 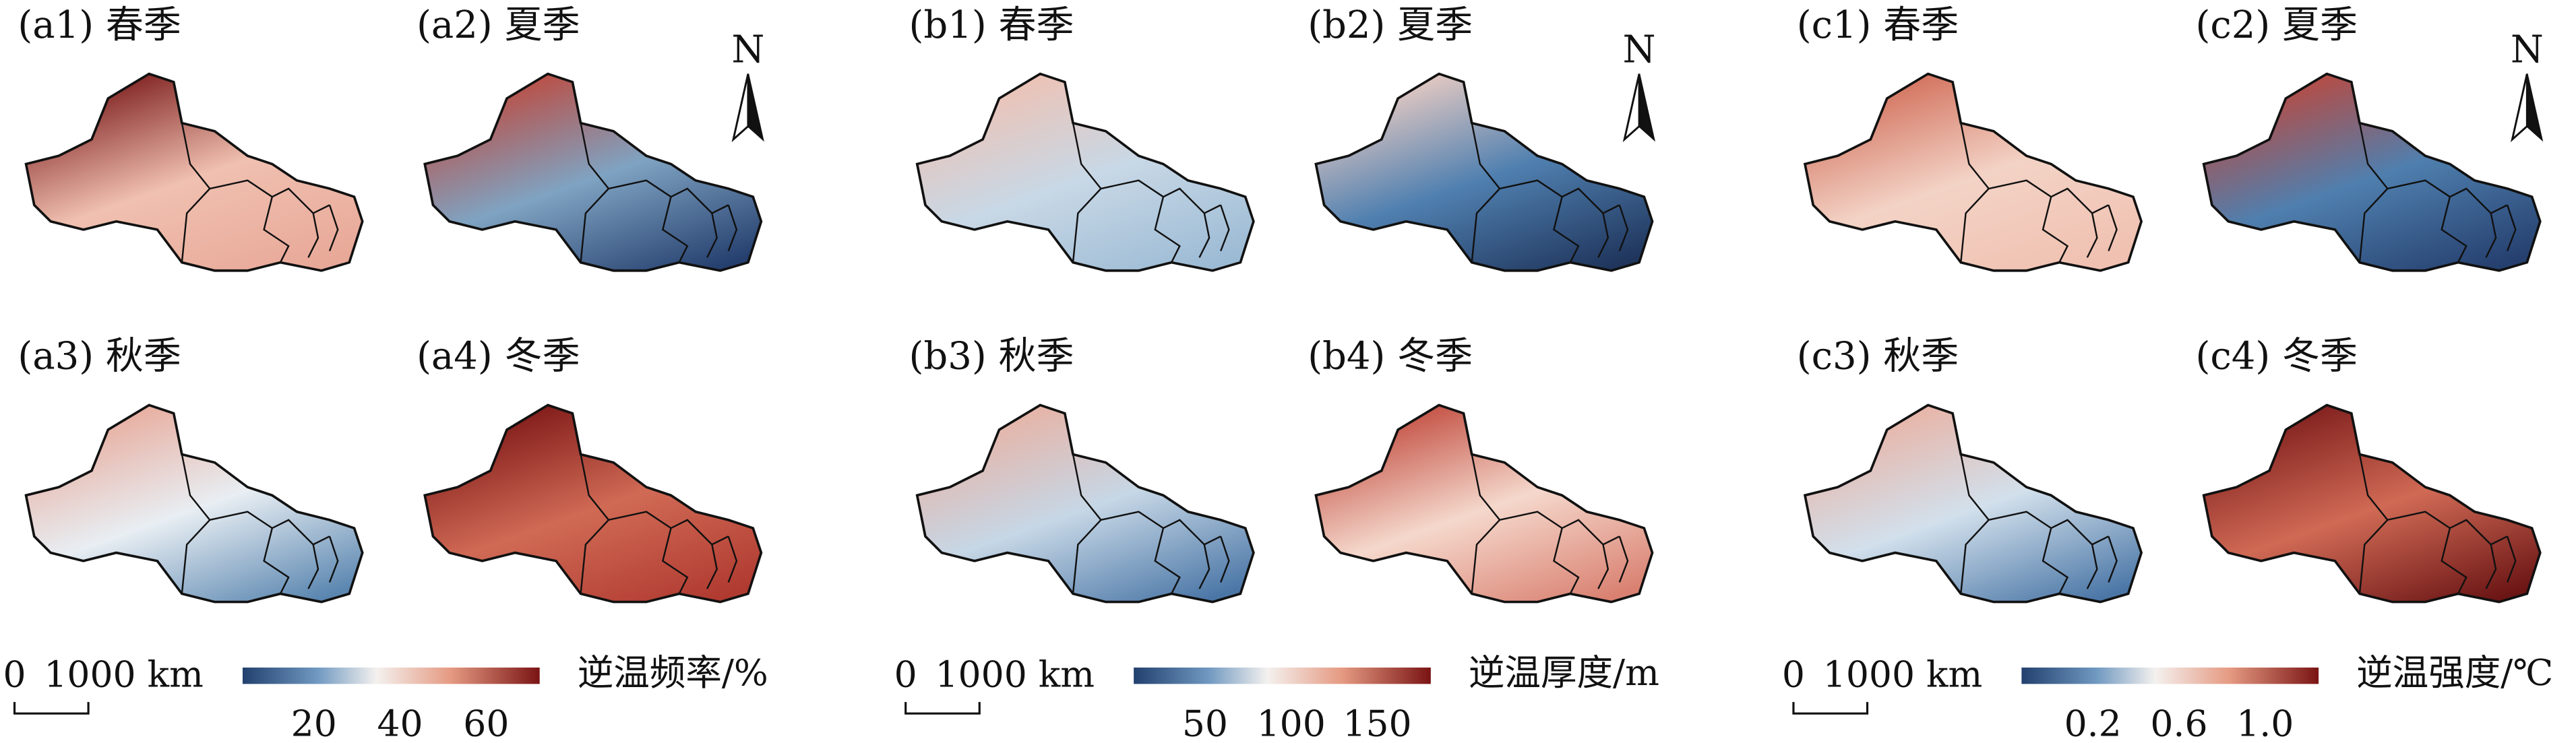 I want to click on panel-label: (b2) 夏季, so click(x=1390, y=25).